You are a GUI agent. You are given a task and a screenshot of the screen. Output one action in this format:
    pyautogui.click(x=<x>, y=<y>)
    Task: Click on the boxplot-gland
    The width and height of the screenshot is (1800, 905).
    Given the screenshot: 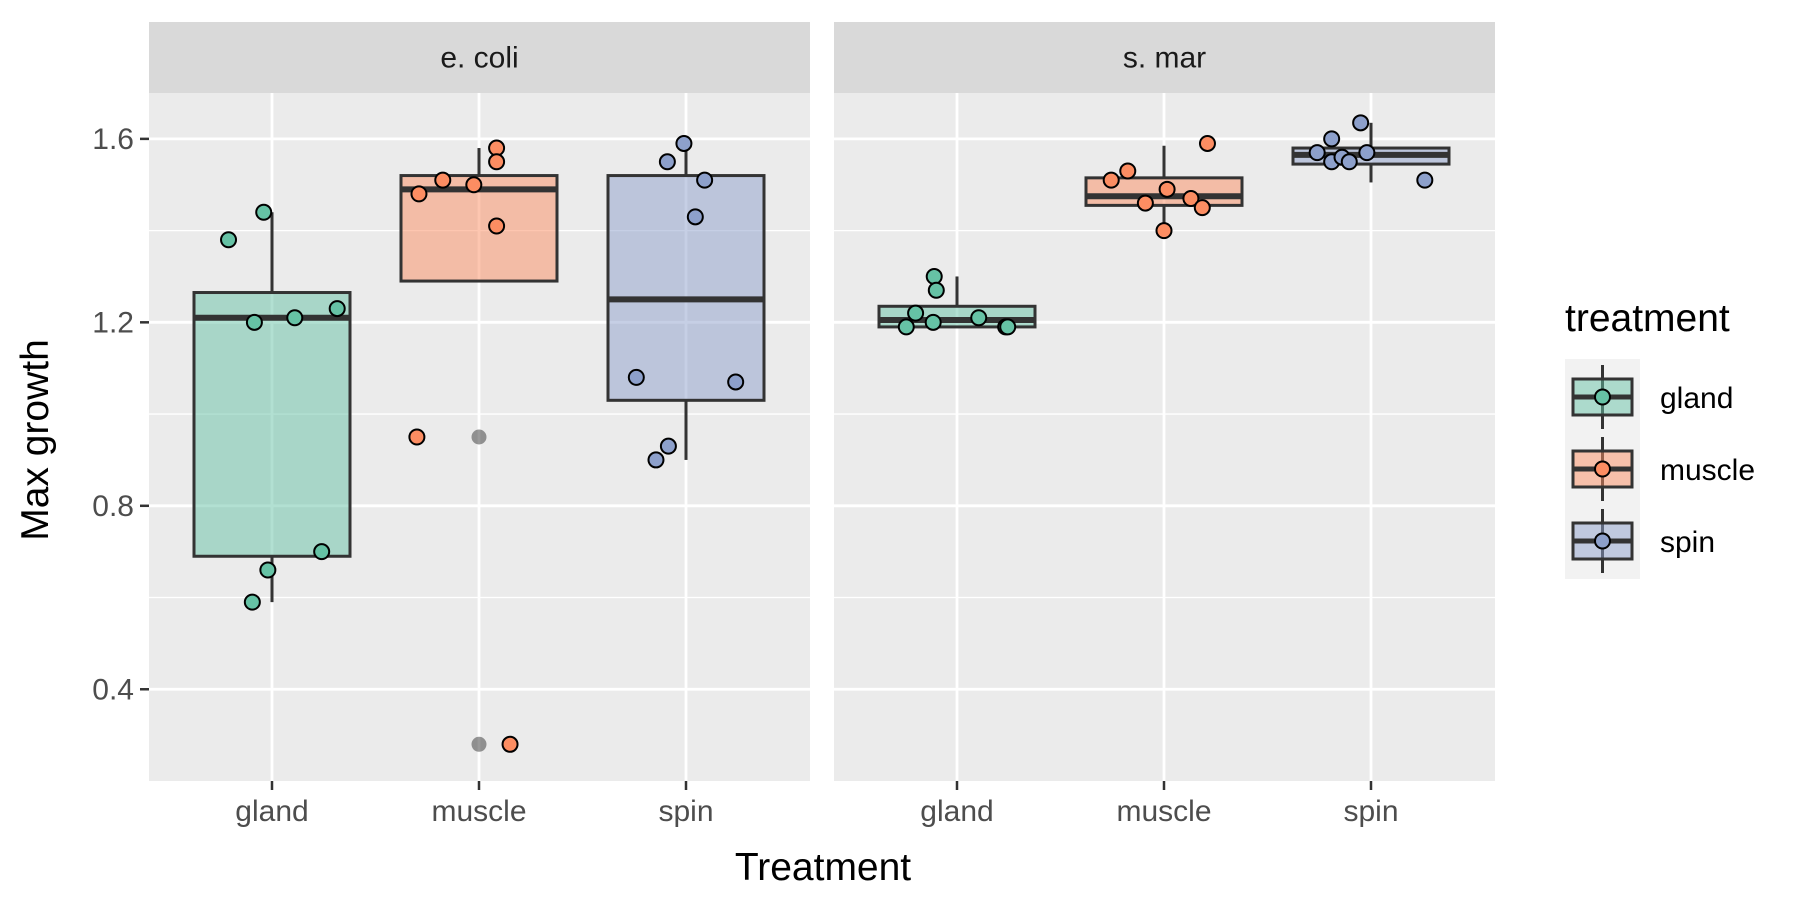 What is the action you would take?
    pyautogui.click(x=272, y=407)
    